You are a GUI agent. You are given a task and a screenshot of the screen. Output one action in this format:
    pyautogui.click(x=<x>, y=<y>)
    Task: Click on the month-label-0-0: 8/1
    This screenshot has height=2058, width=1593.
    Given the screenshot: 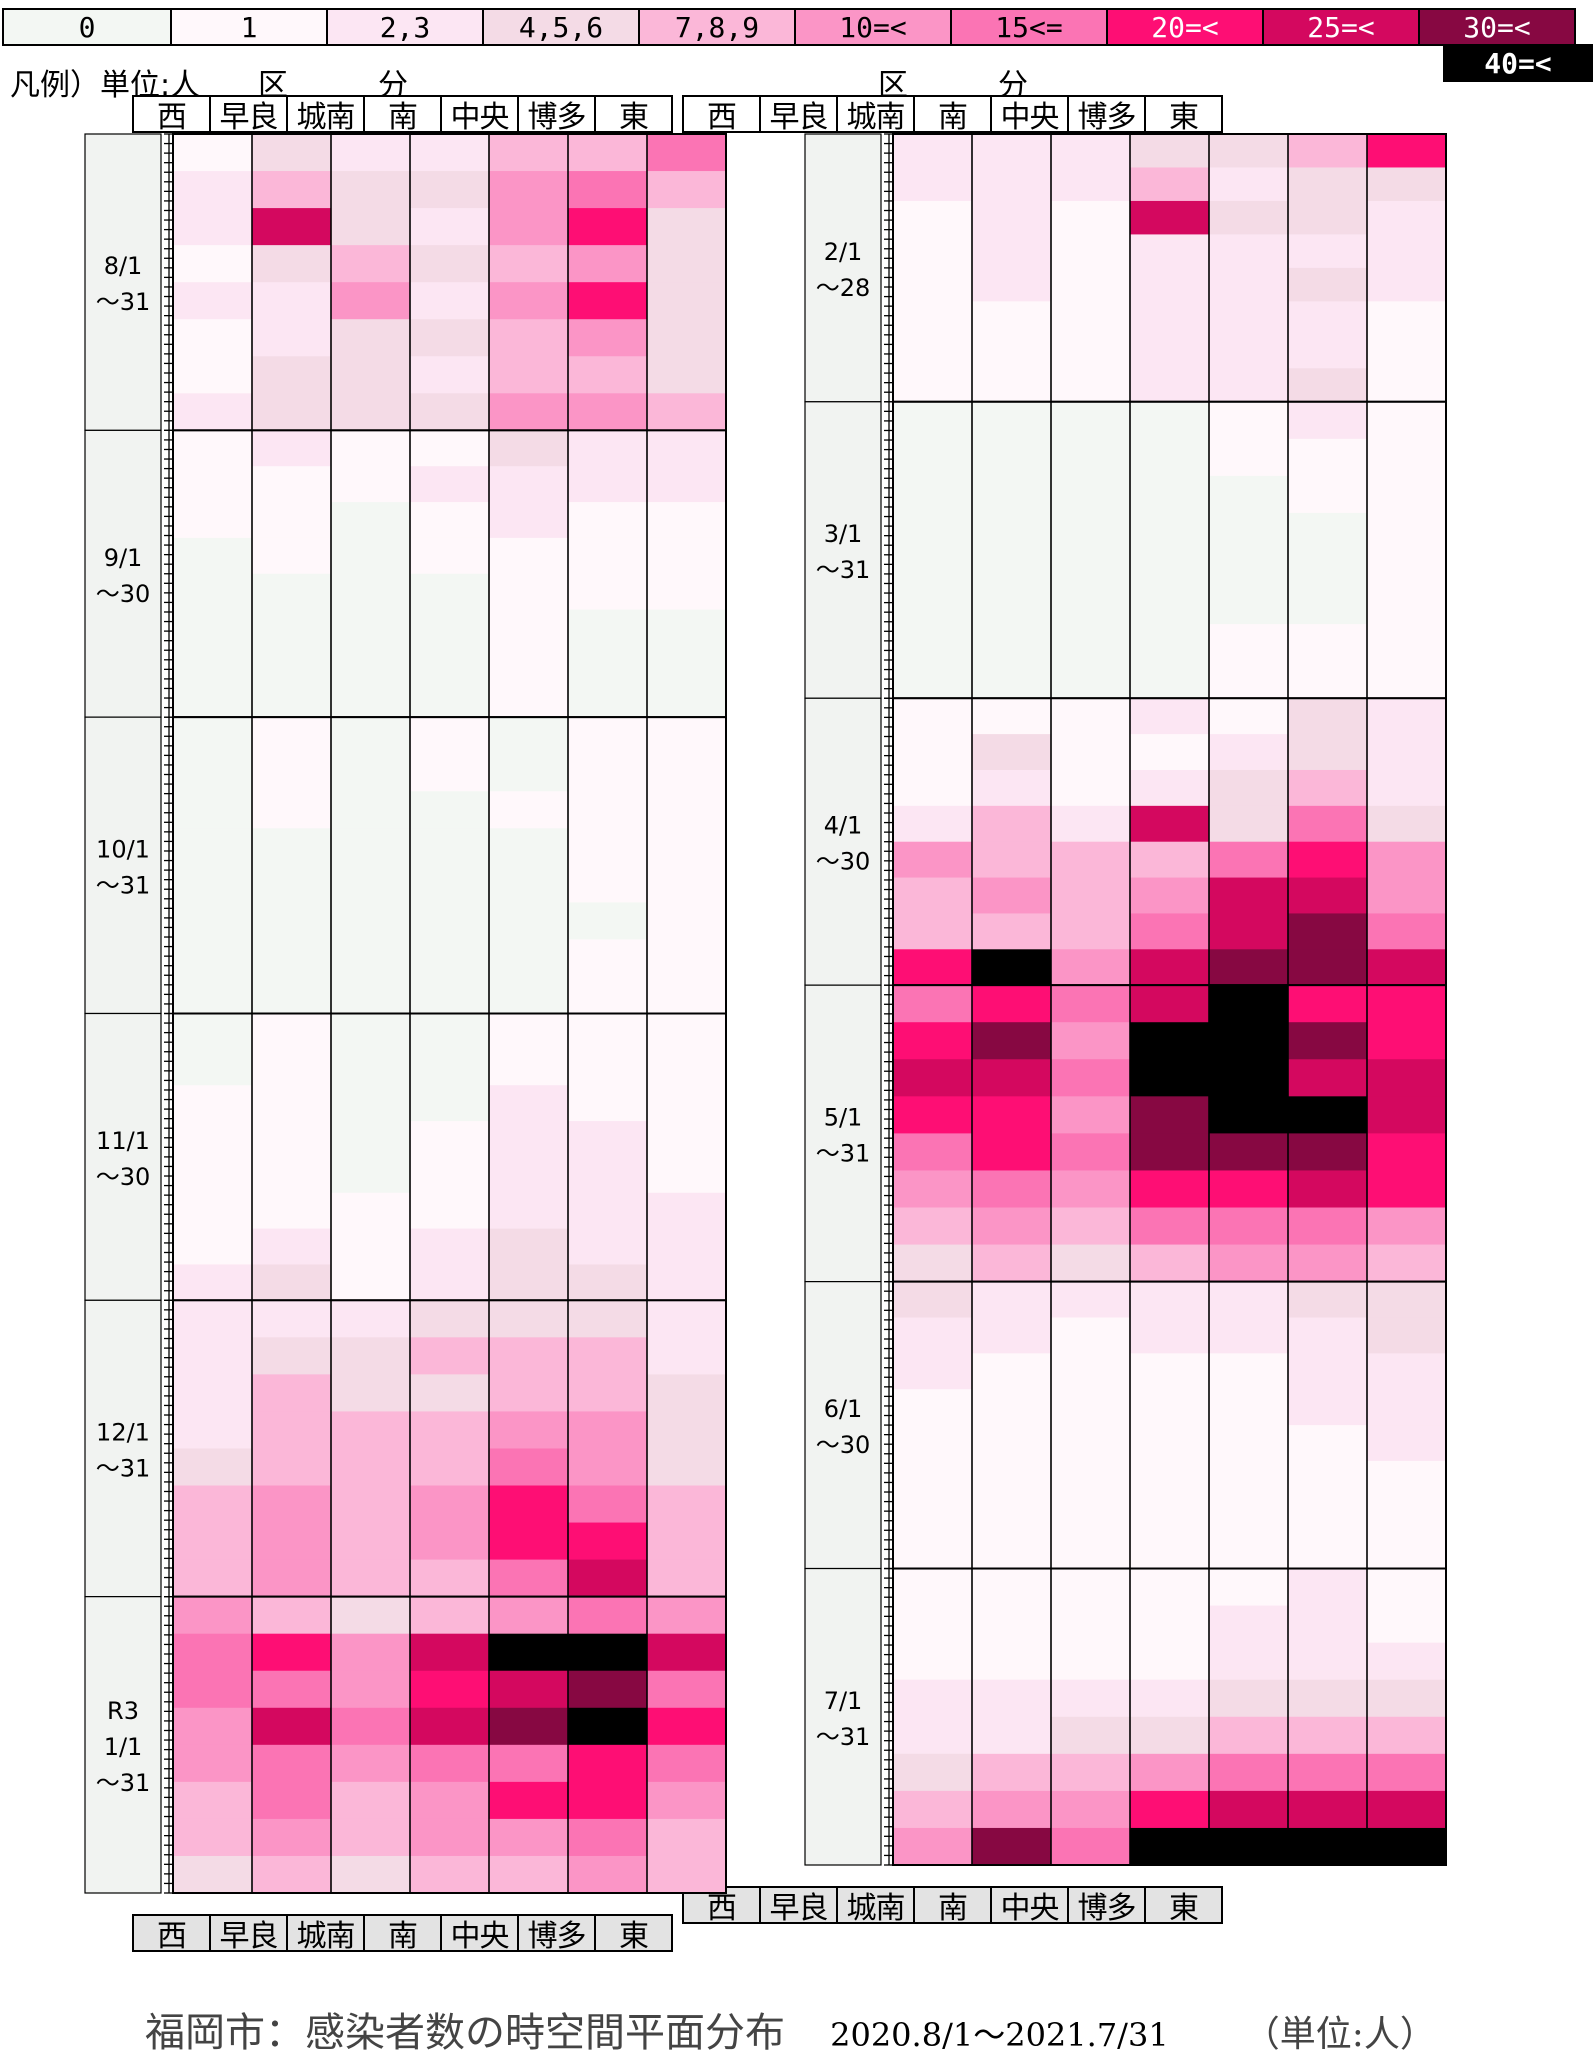 What is the action you would take?
    pyautogui.click(x=123, y=266)
    